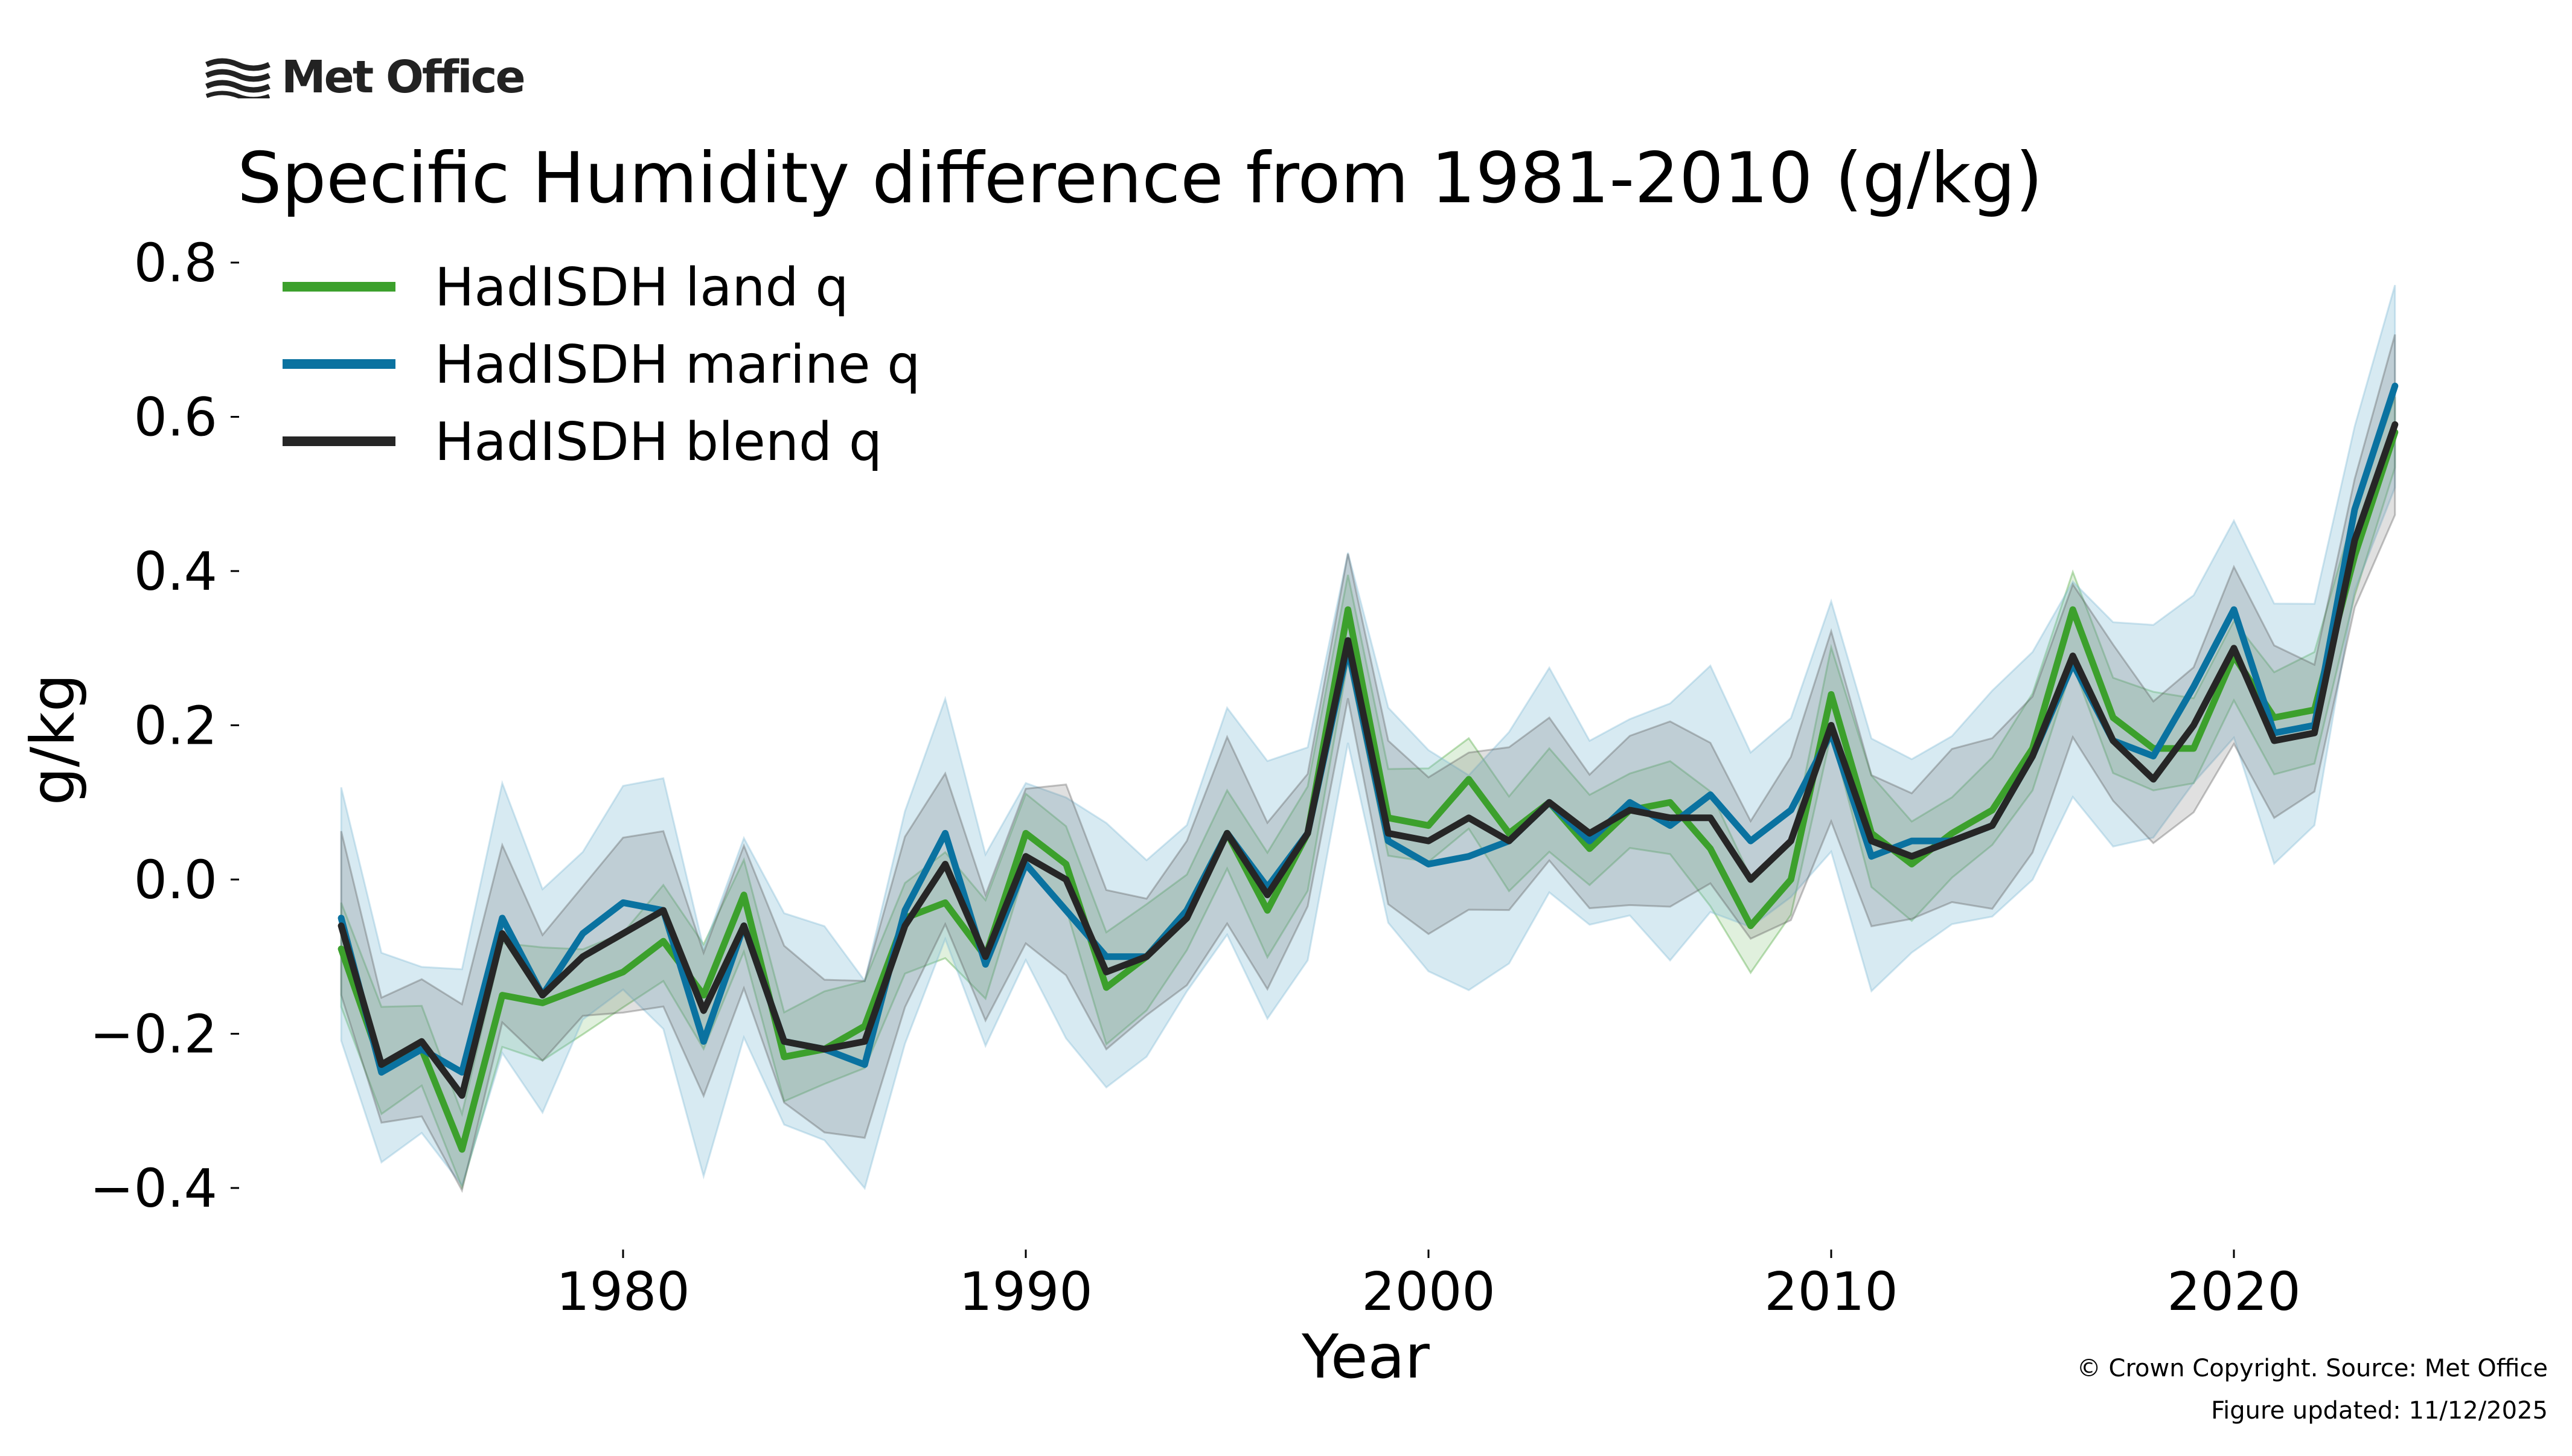 Image resolution: width=2572 pixels, height=1456 pixels. What do you see at coordinates (404, 77) in the screenshot?
I see `met-office-logo-text: Met Office` at bounding box center [404, 77].